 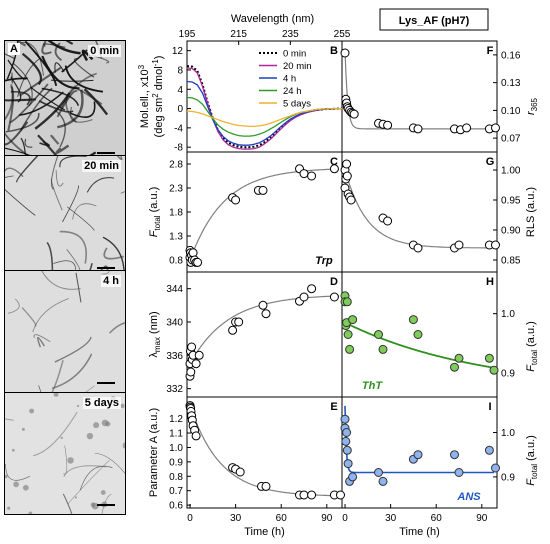 I want to click on y-tick-label: 8, so click(x=180, y=70).